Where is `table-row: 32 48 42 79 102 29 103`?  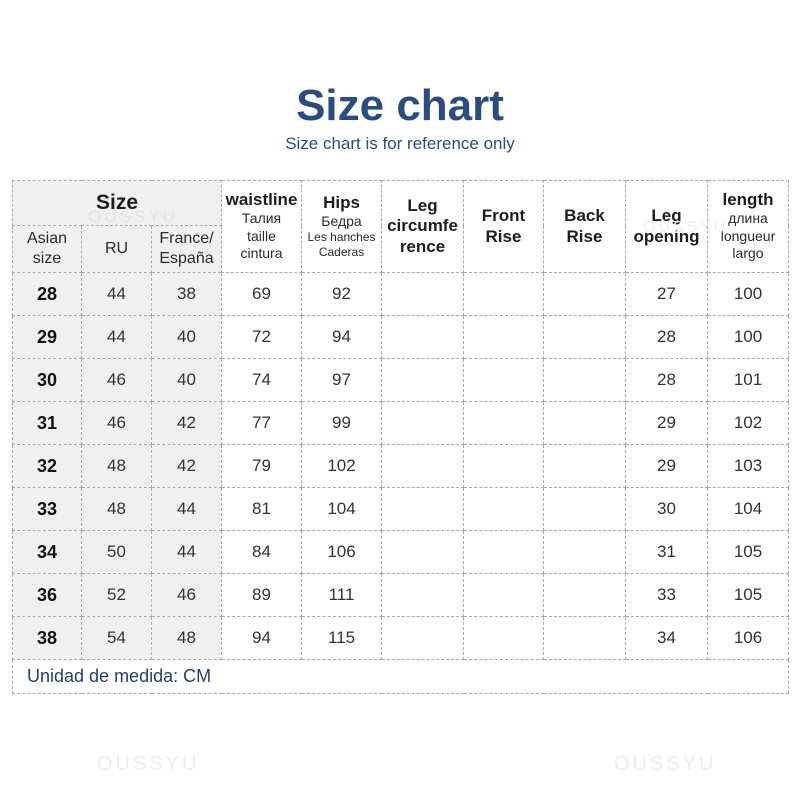
table-row: 32 48 42 79 102 29 103 is located at coordinates (400, 466).